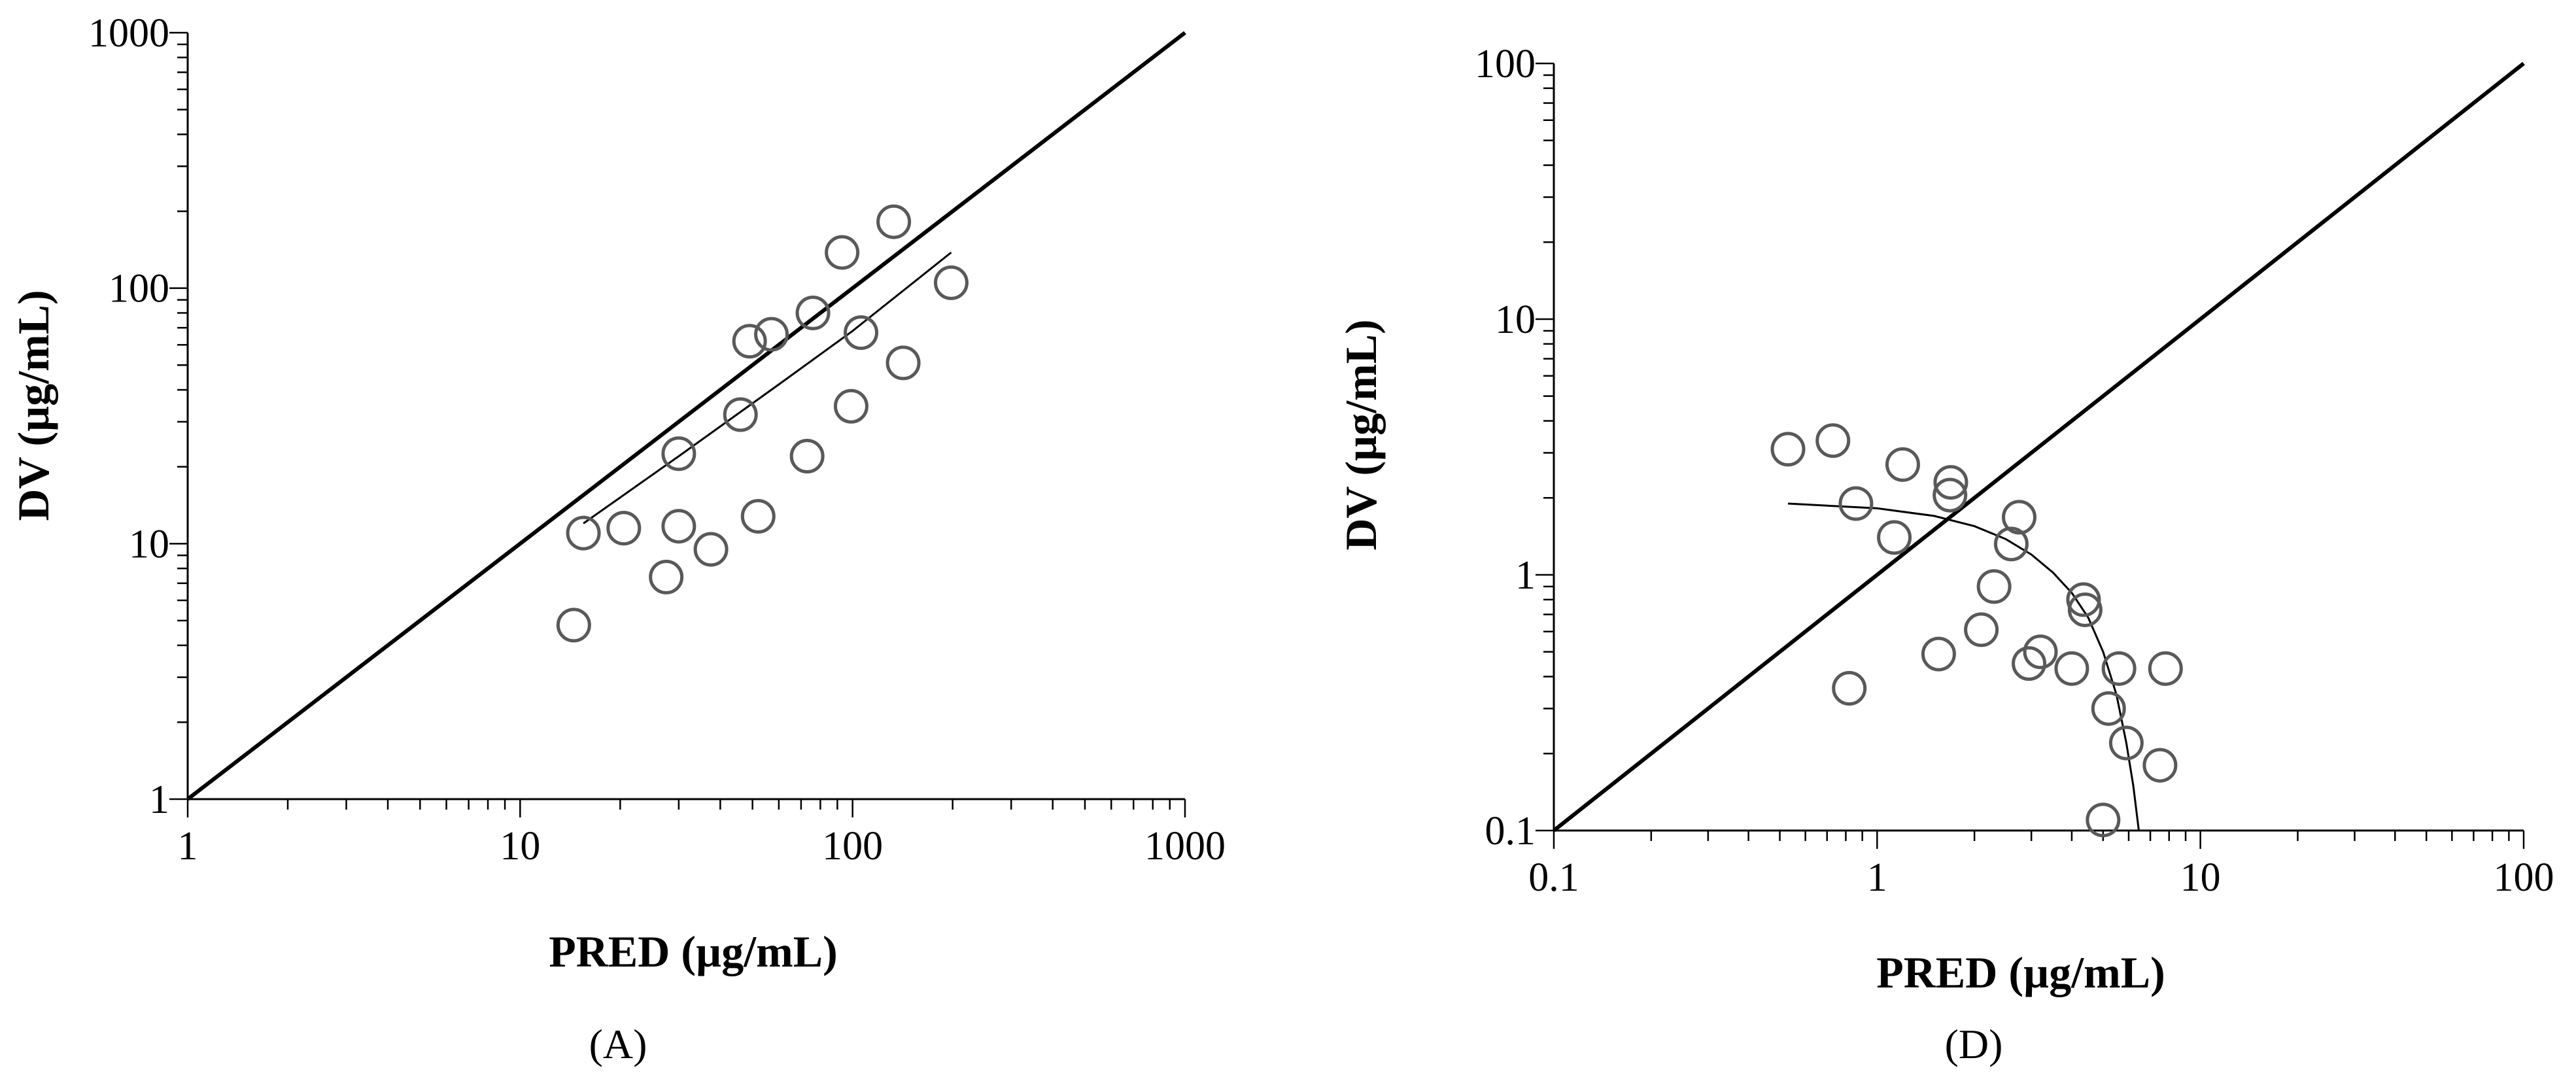 The width and height of the screenshot is (2576, 1081). Describe the element at coordinates (1511, 831) in the screenshot. I see `panel-d-y-tick-label: 0.1` at that location.